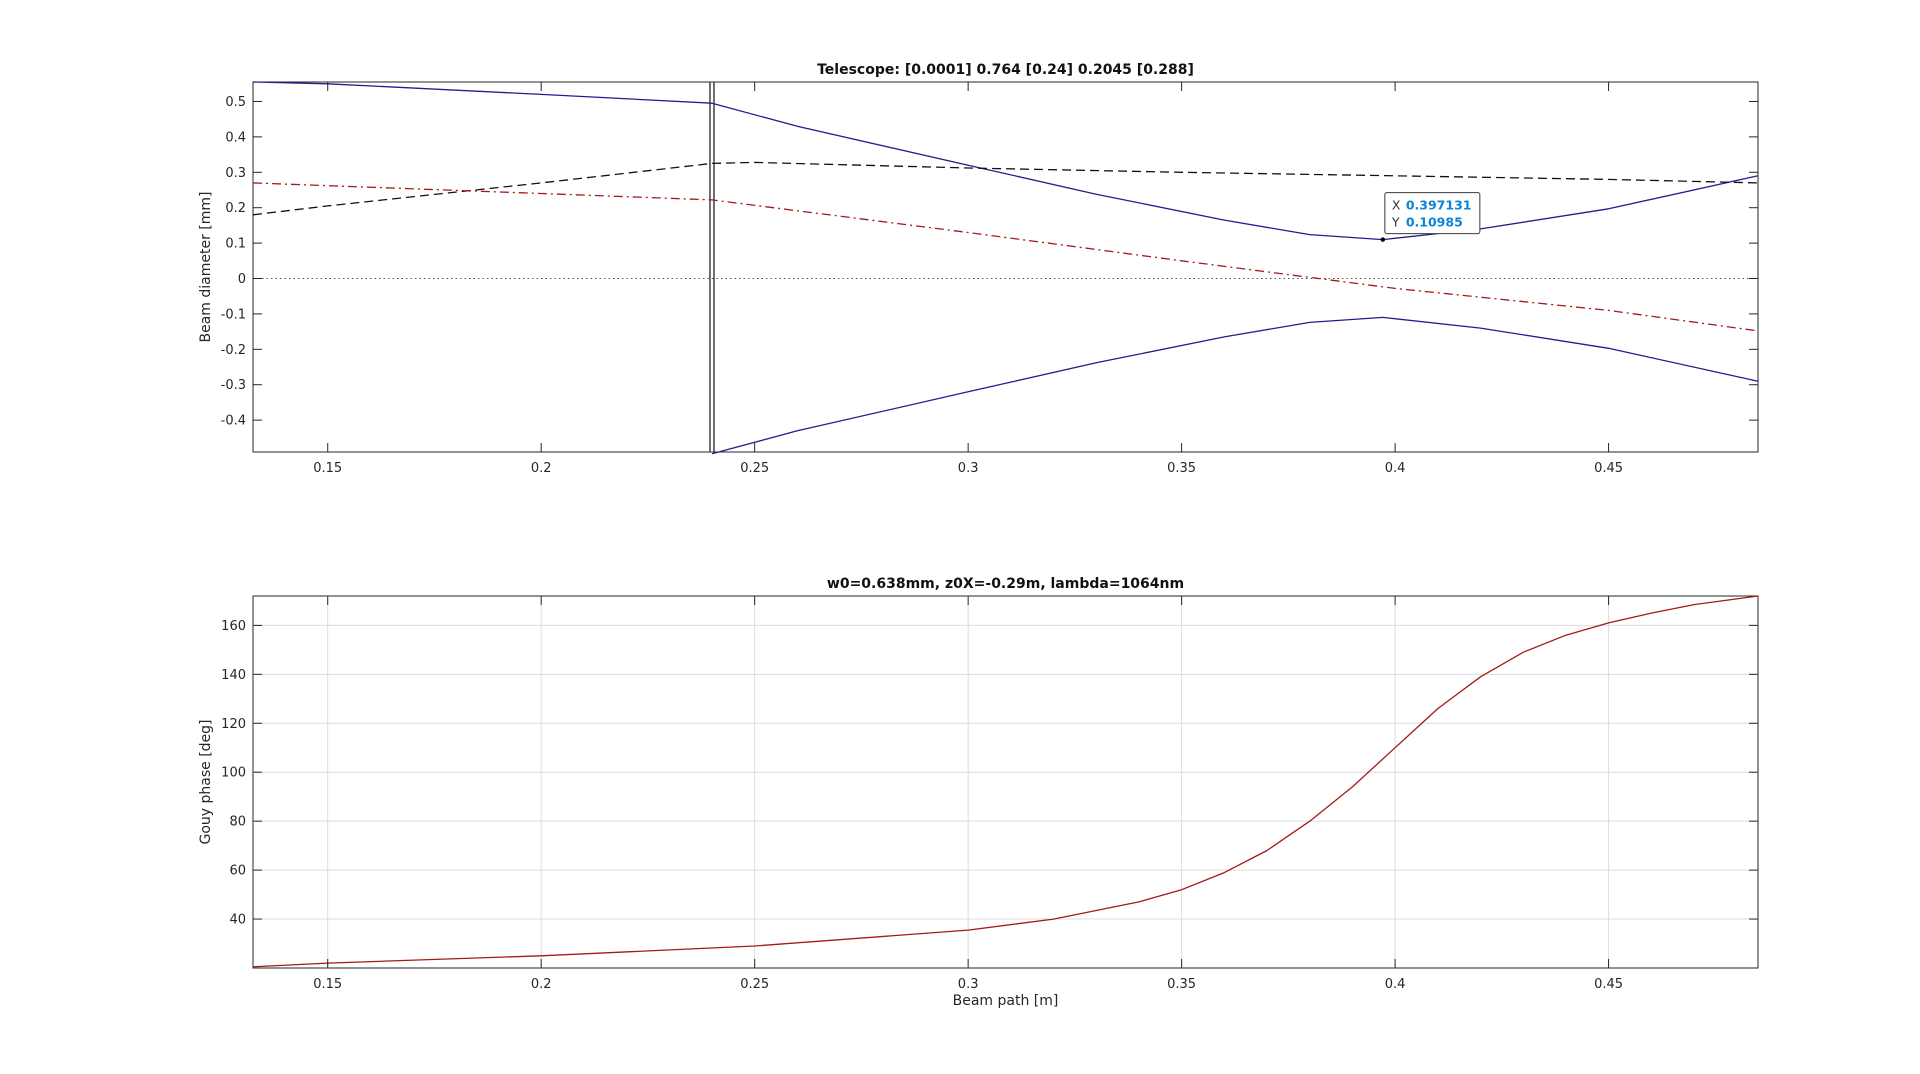  I want to click on y-tick-label: 0.3, so click(235, 173).